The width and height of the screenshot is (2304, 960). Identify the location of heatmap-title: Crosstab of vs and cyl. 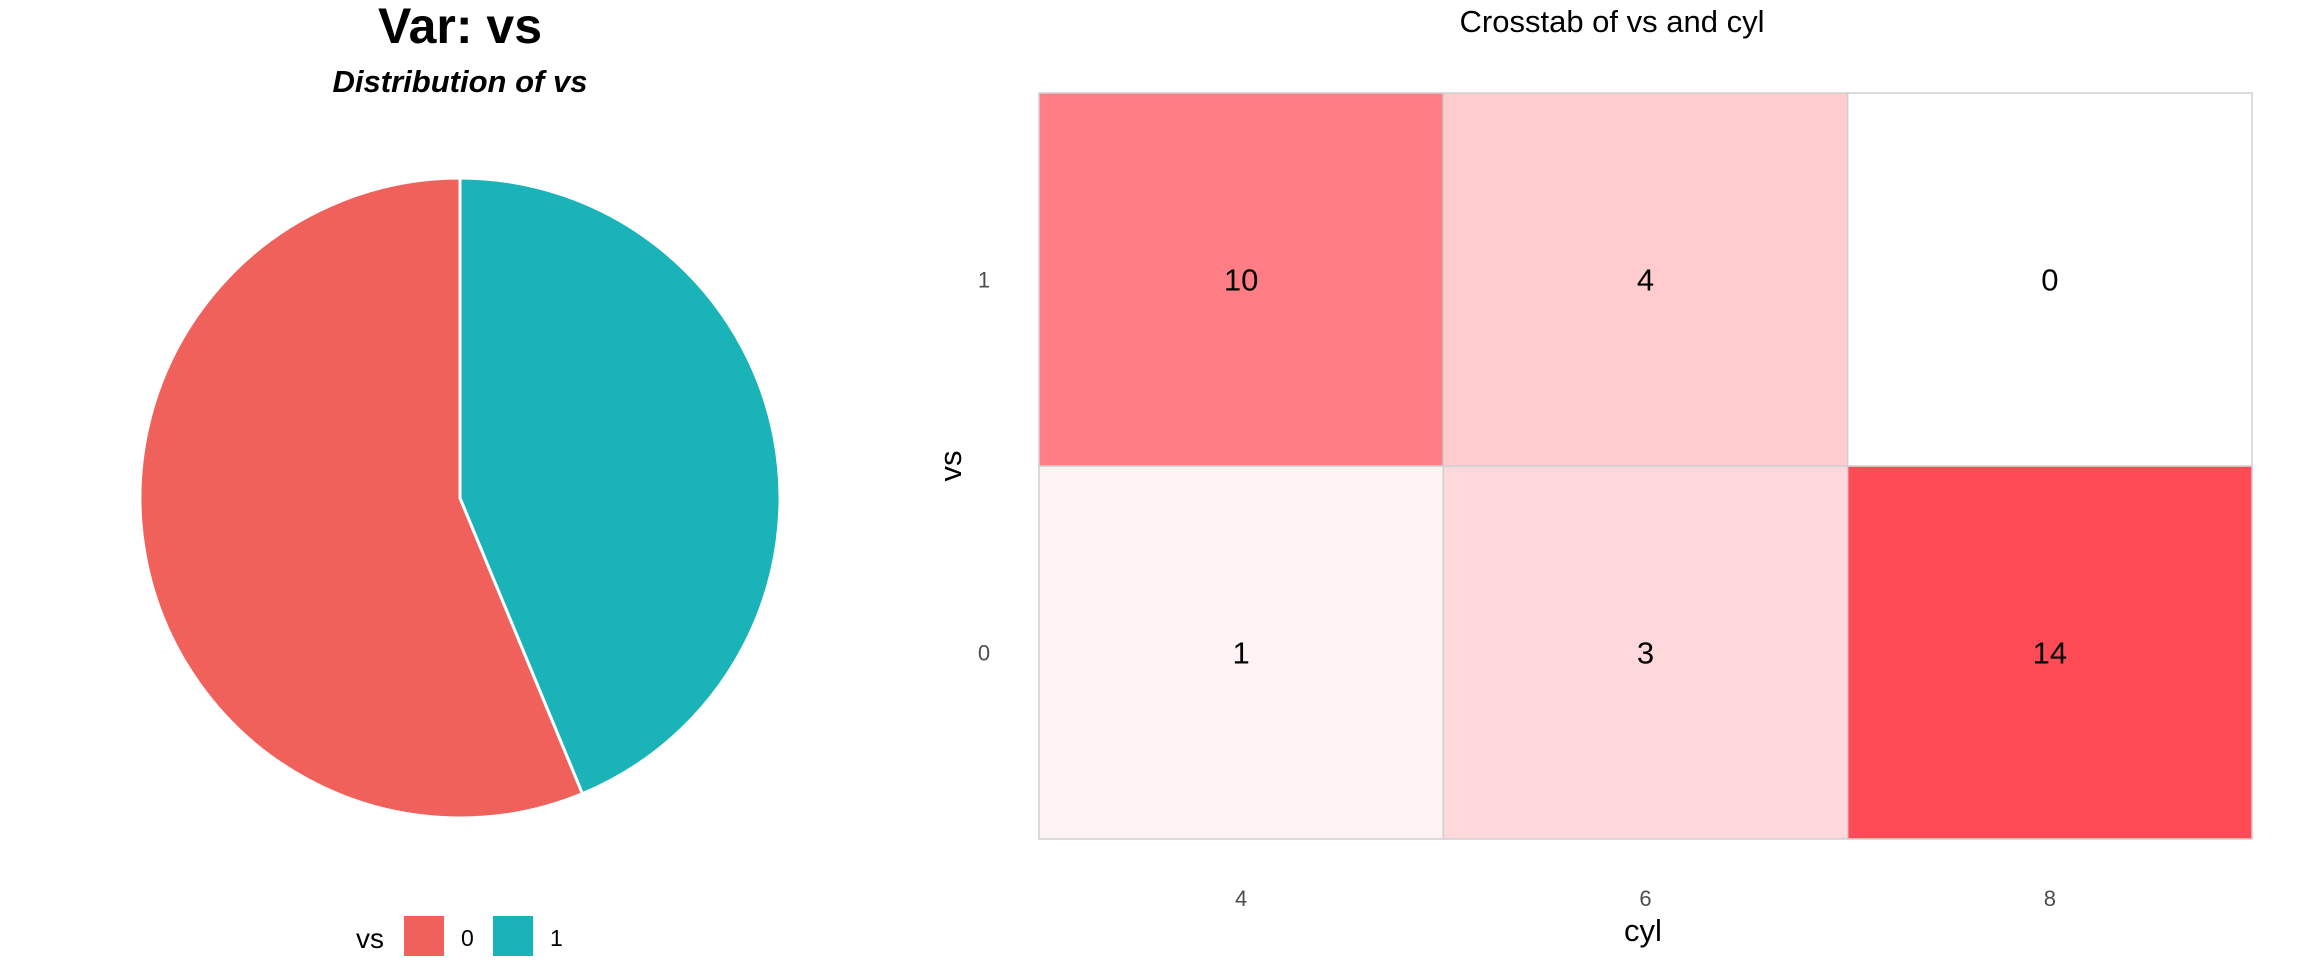
(1612, 21).